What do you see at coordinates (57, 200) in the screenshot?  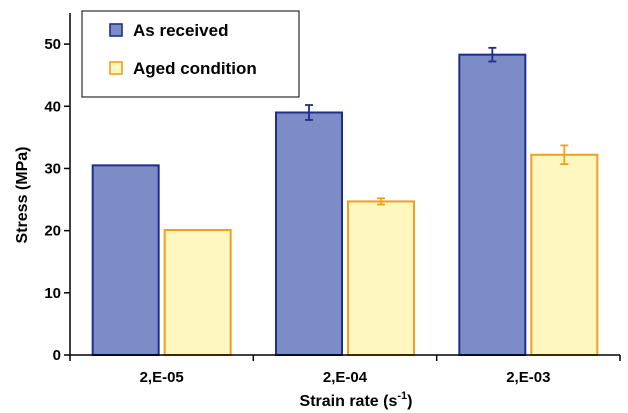 I see `y-axis-ticks: 0 10 20 30 40 50` at bounding box center [57, 200].